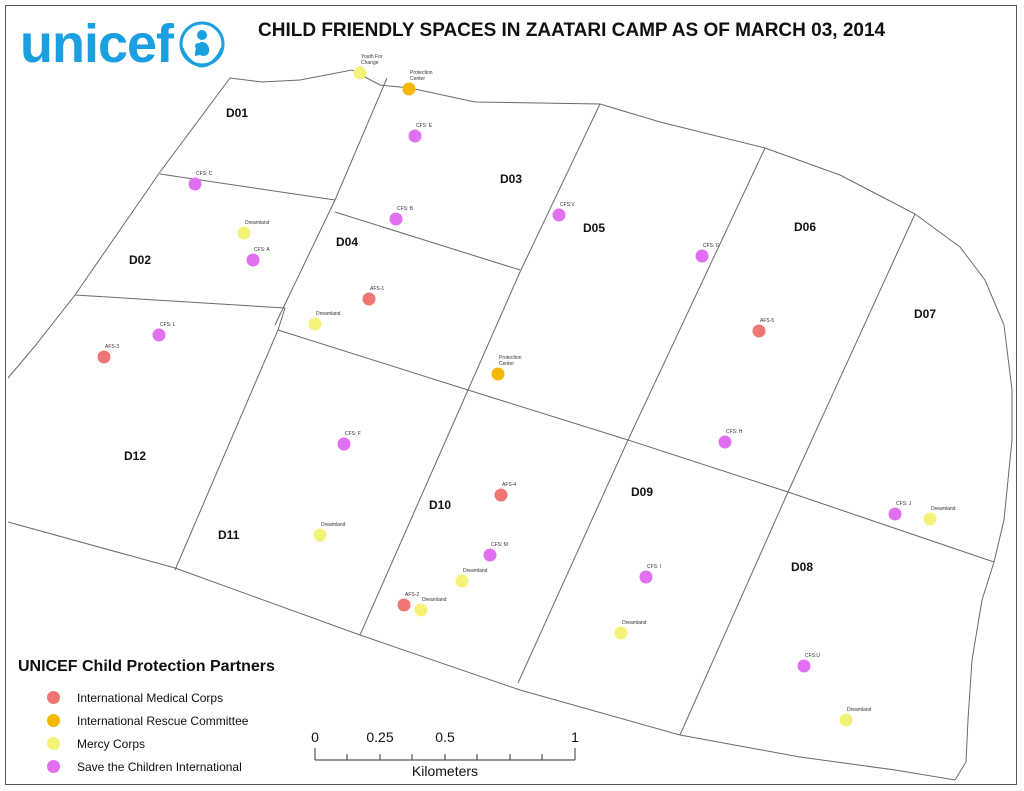  What do you see at coordinates (567, 205) in the screenshot?
I see `facility-label: CFS:V` at bounding box center [567, 205].